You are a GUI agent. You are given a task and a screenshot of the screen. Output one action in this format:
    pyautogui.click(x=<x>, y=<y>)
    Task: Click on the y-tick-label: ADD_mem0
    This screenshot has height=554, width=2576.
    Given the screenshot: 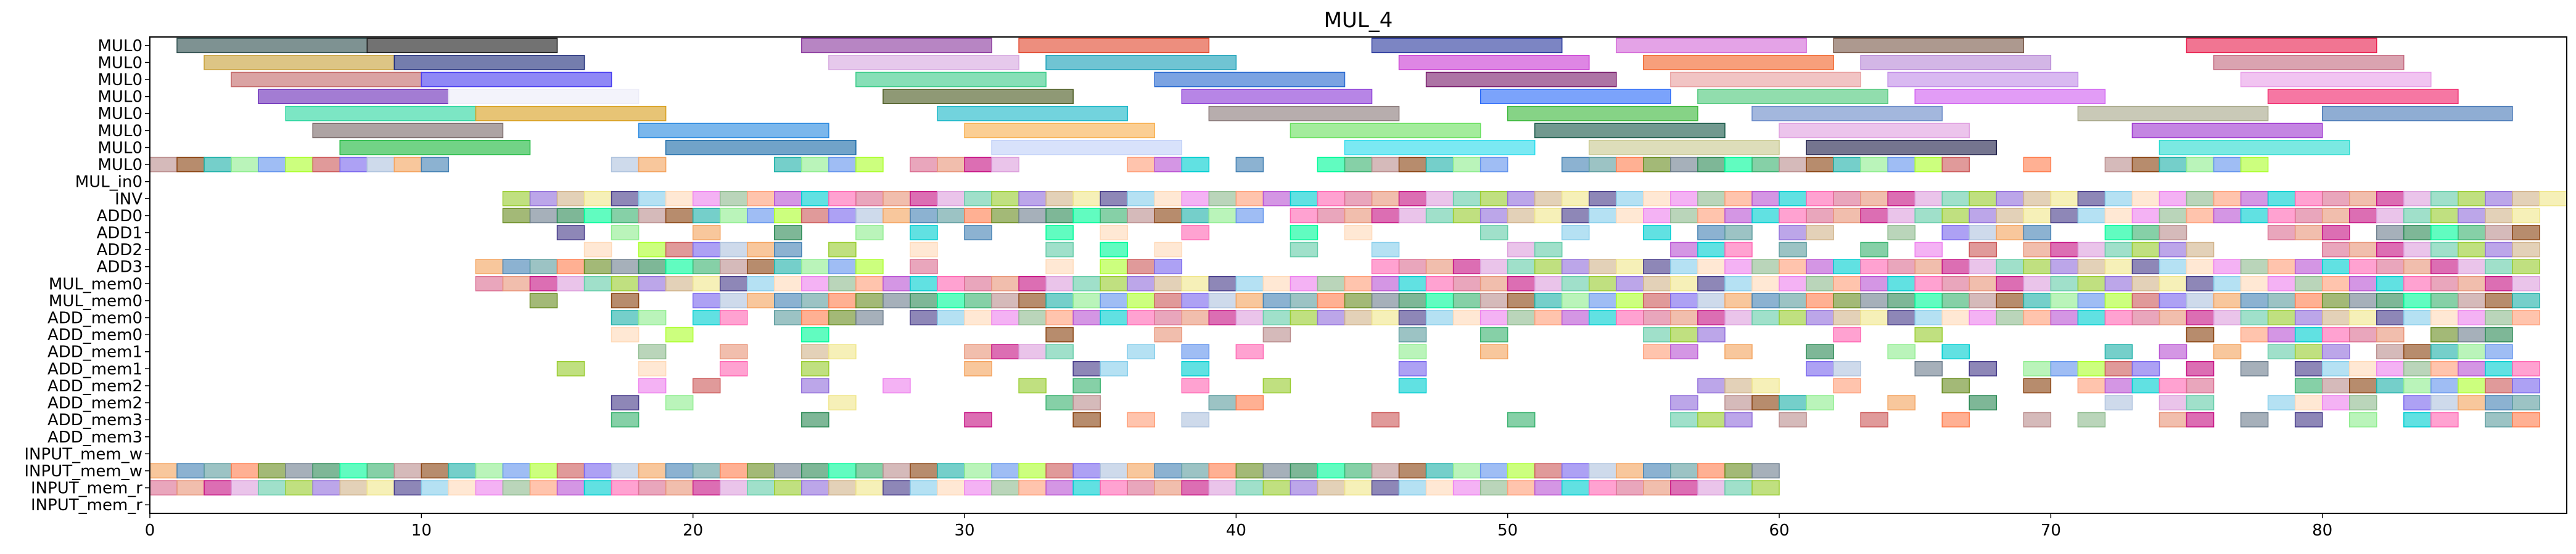 What is the action you would take?
    pyautogui.click(x=94, y=335)
    